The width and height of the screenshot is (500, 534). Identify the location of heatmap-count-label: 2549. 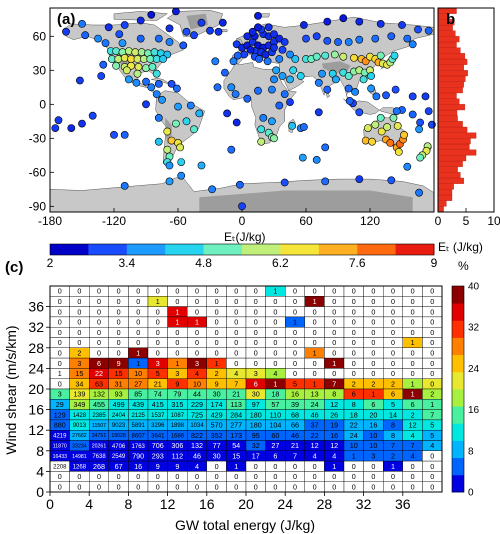
(119, 457).